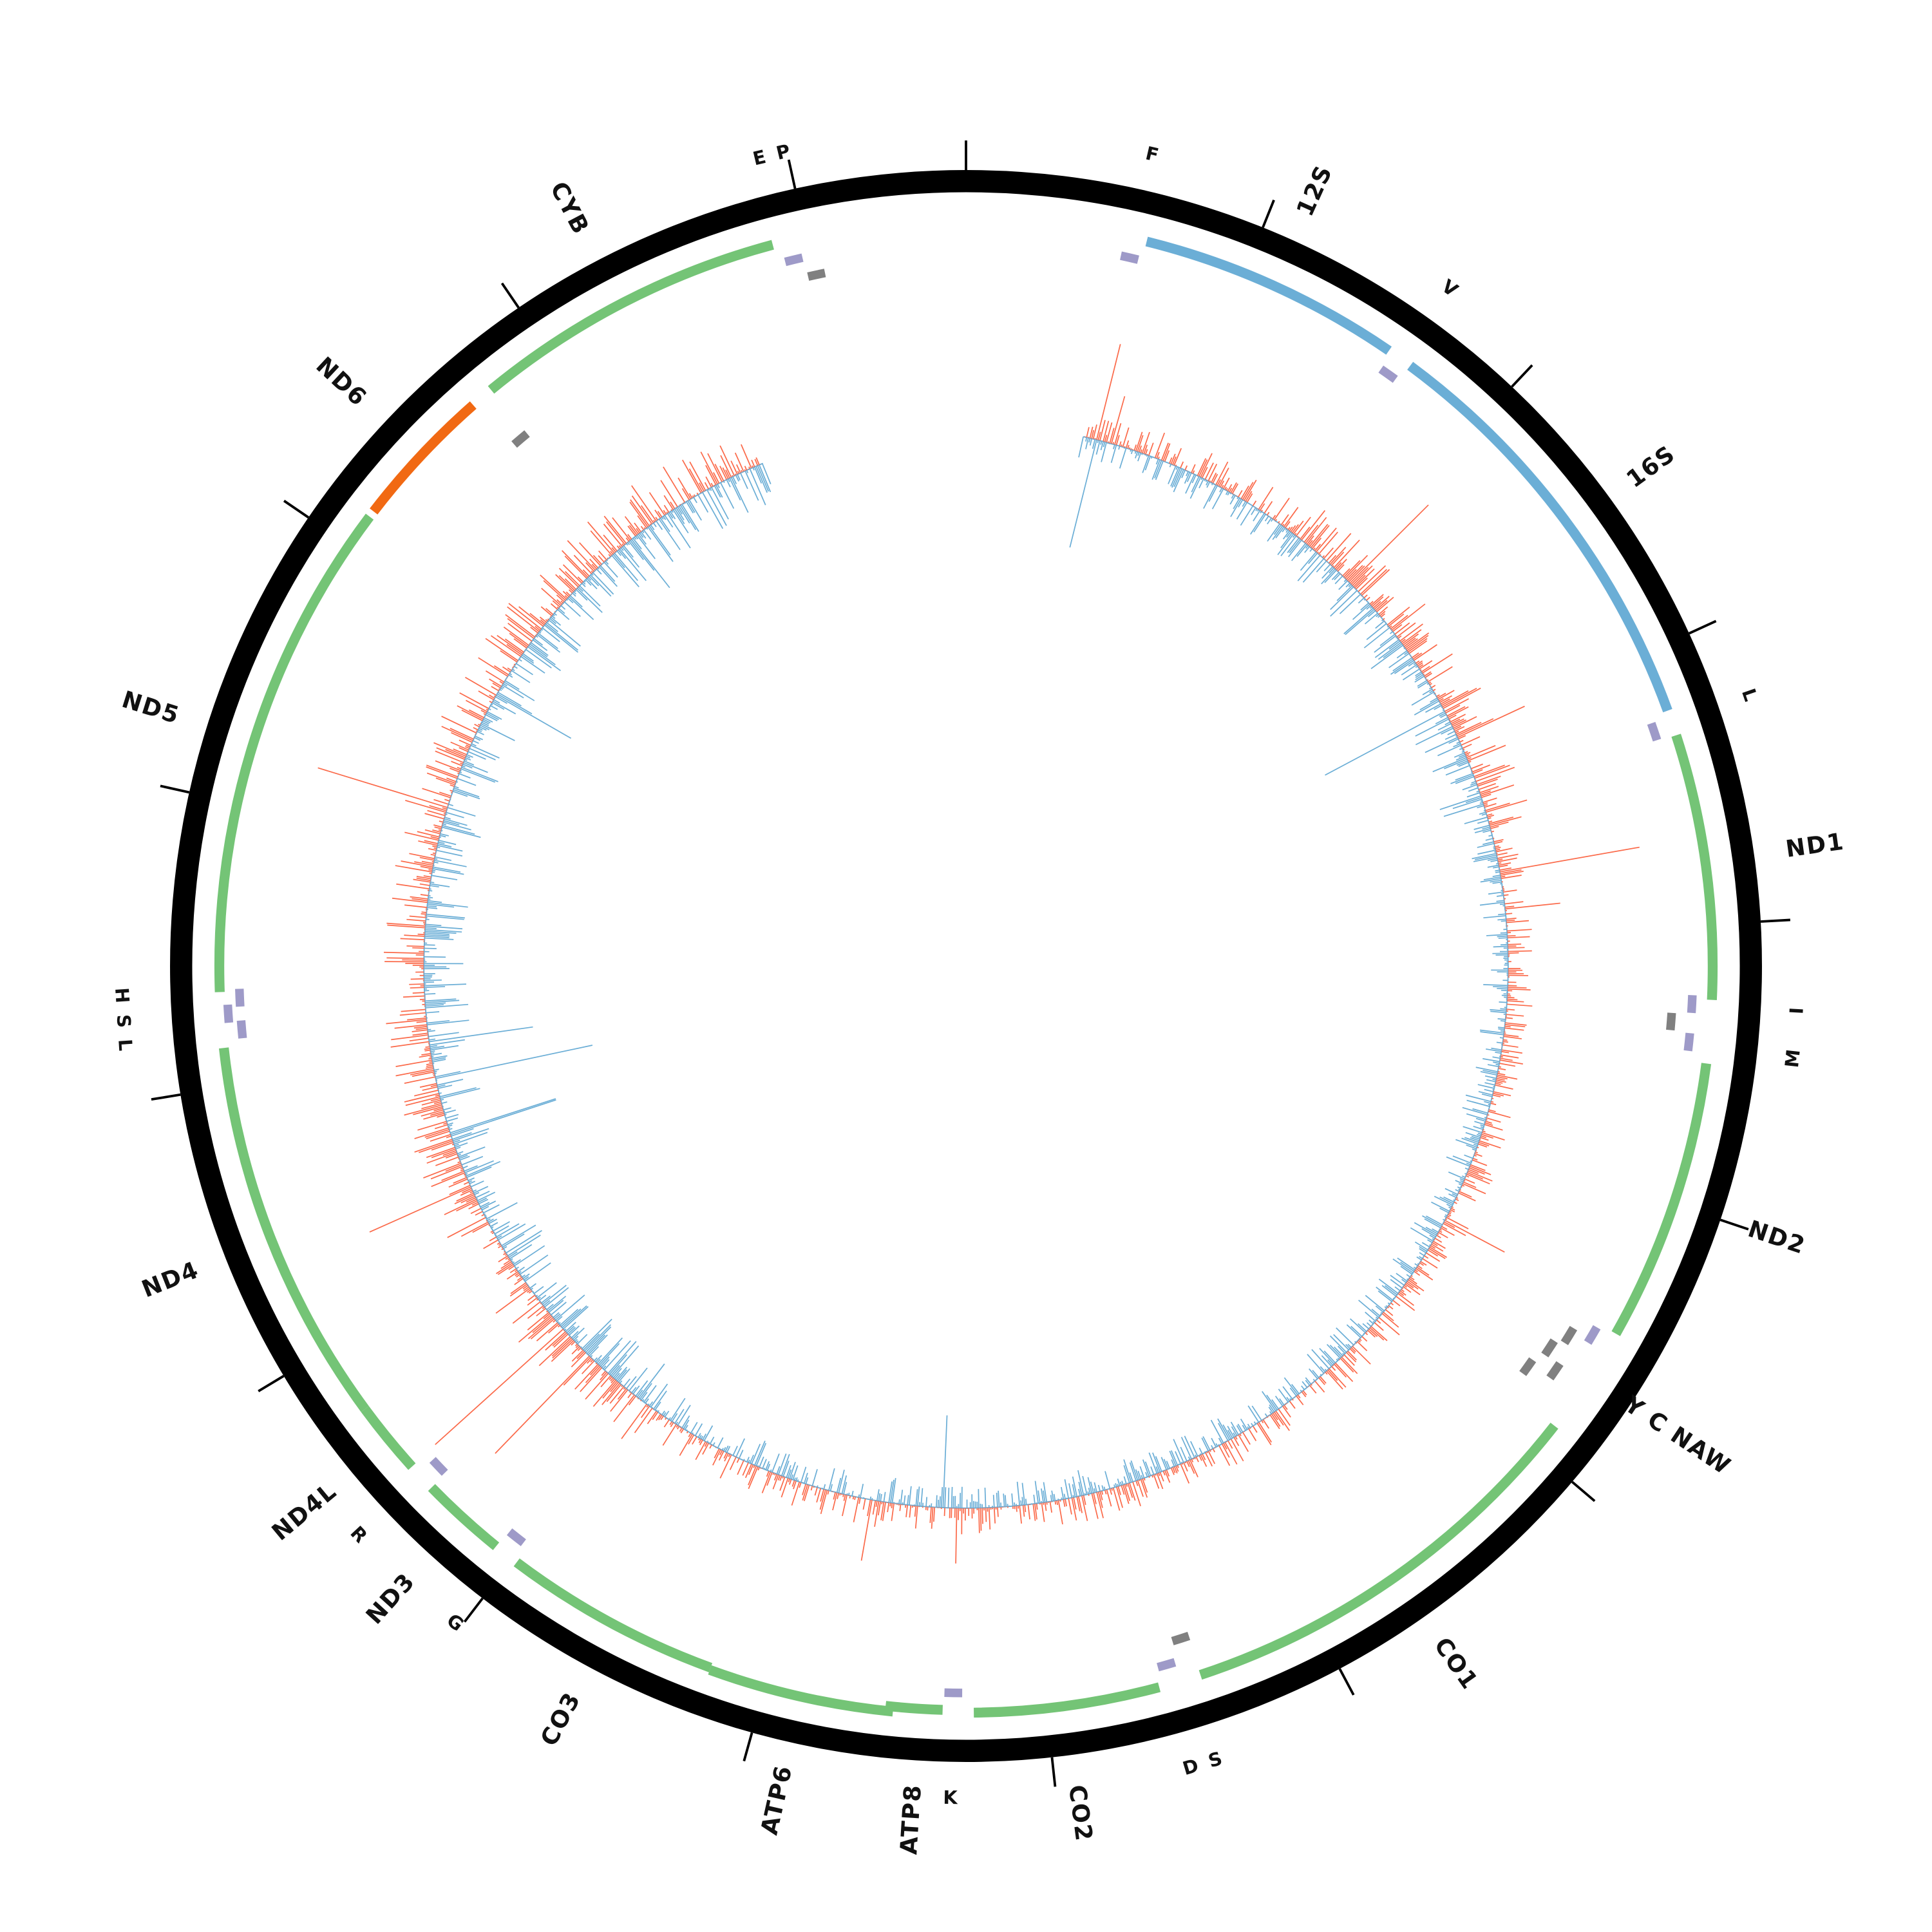 The width and height of the screenshot is (1932, 1932). Describe the element at coordinates (388, 1438) in the screenshot. I see `gene-nd4l` at that location.